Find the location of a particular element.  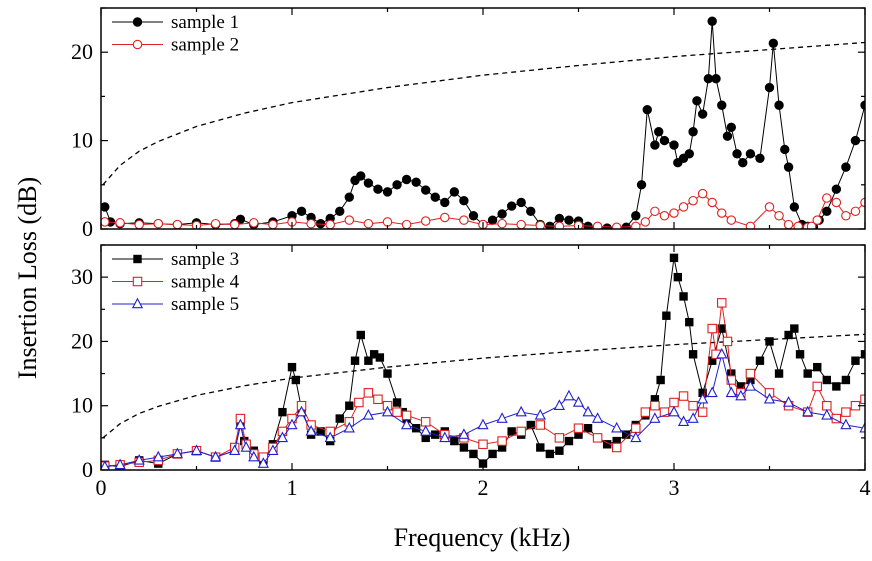

y-tick-label: 10 is located at coordinates (82, 405).